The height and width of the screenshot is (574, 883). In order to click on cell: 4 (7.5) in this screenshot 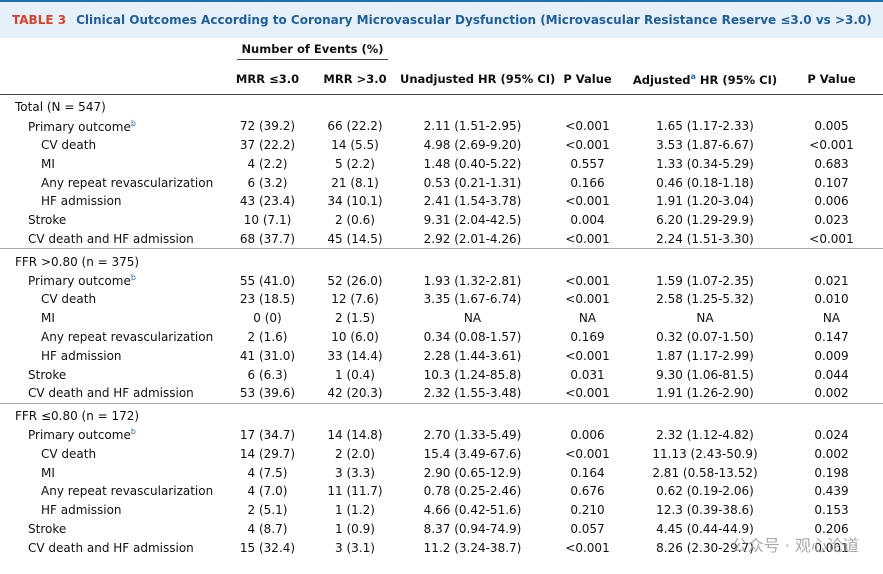, I will do `click(267, 472)`.